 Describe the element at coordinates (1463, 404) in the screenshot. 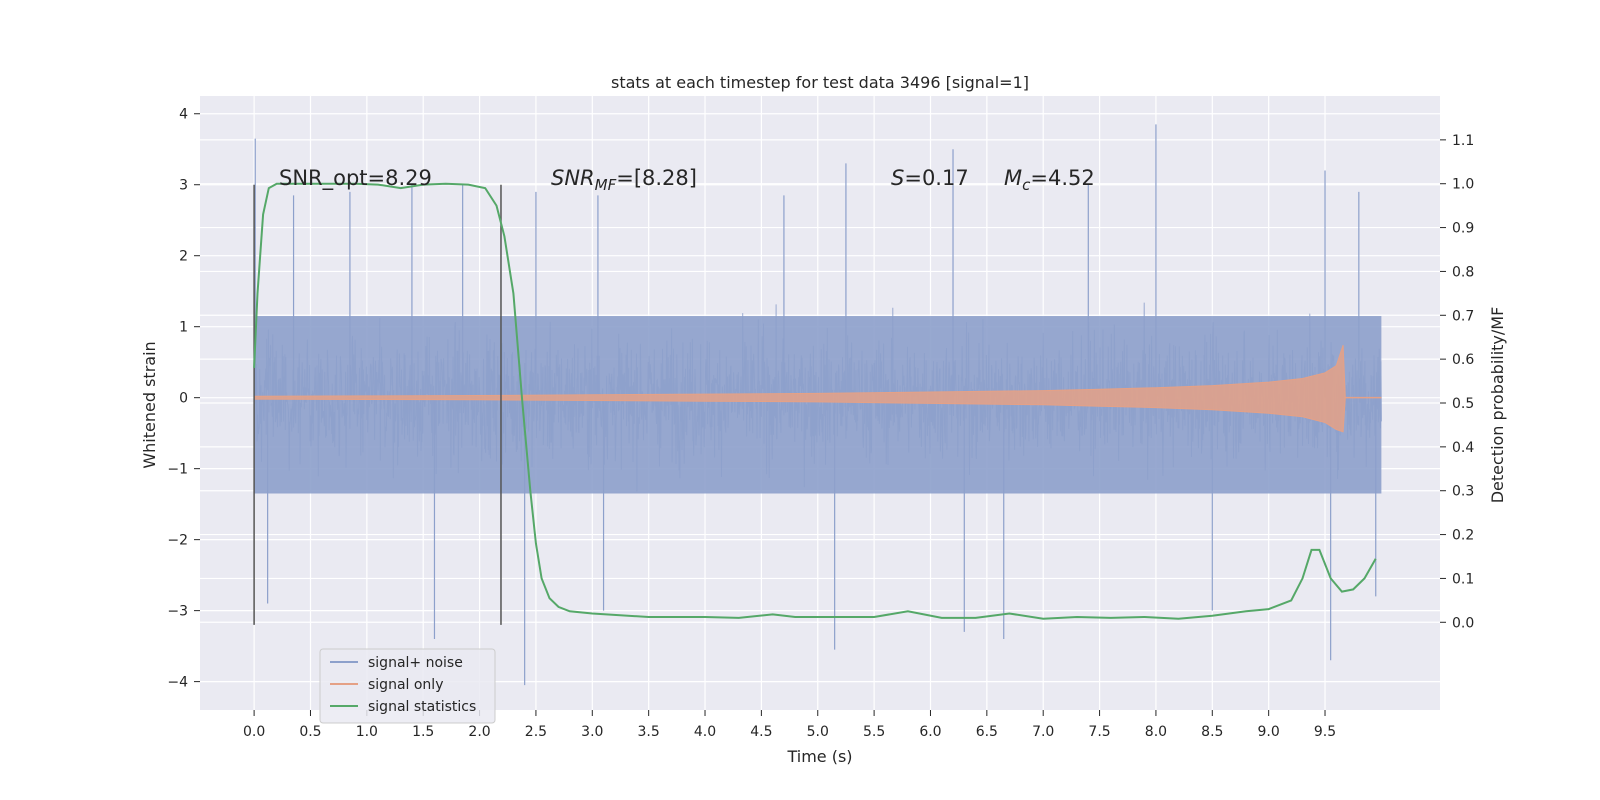

I see `y2-tick-label: 0.5` at that location.